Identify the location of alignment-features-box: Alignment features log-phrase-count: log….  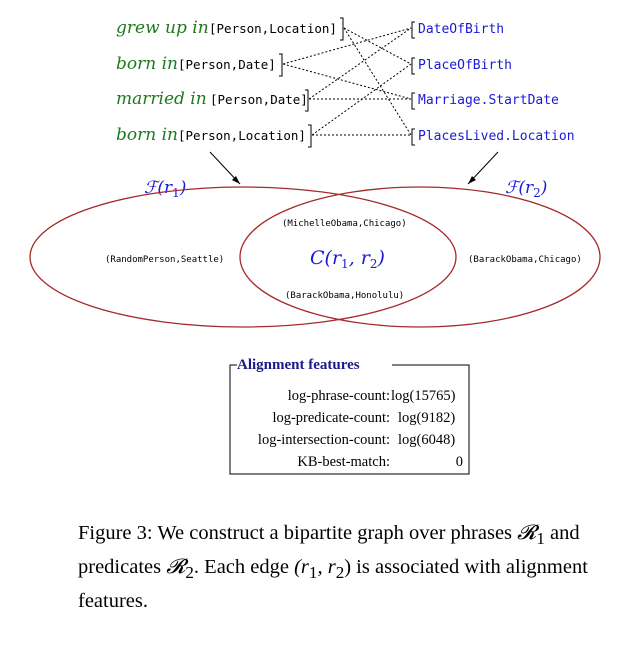
(349, 416).